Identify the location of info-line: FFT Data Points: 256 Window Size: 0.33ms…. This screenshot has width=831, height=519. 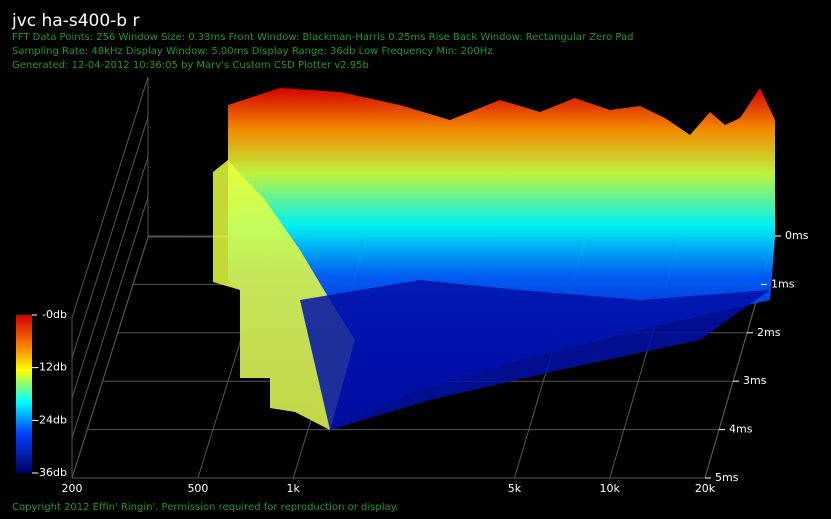
(322, 37).